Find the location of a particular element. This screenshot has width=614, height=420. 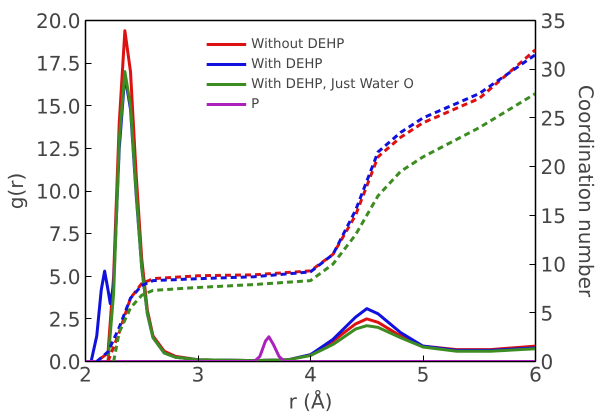

y-tick-label: 20.0 is located at coordinates (58, 21).